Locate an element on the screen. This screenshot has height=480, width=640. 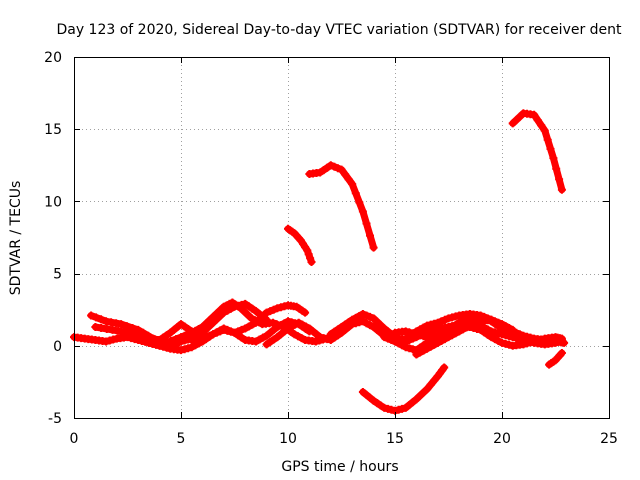
x-axis-label: GPS time / hours is located at coordinates (339, 467).